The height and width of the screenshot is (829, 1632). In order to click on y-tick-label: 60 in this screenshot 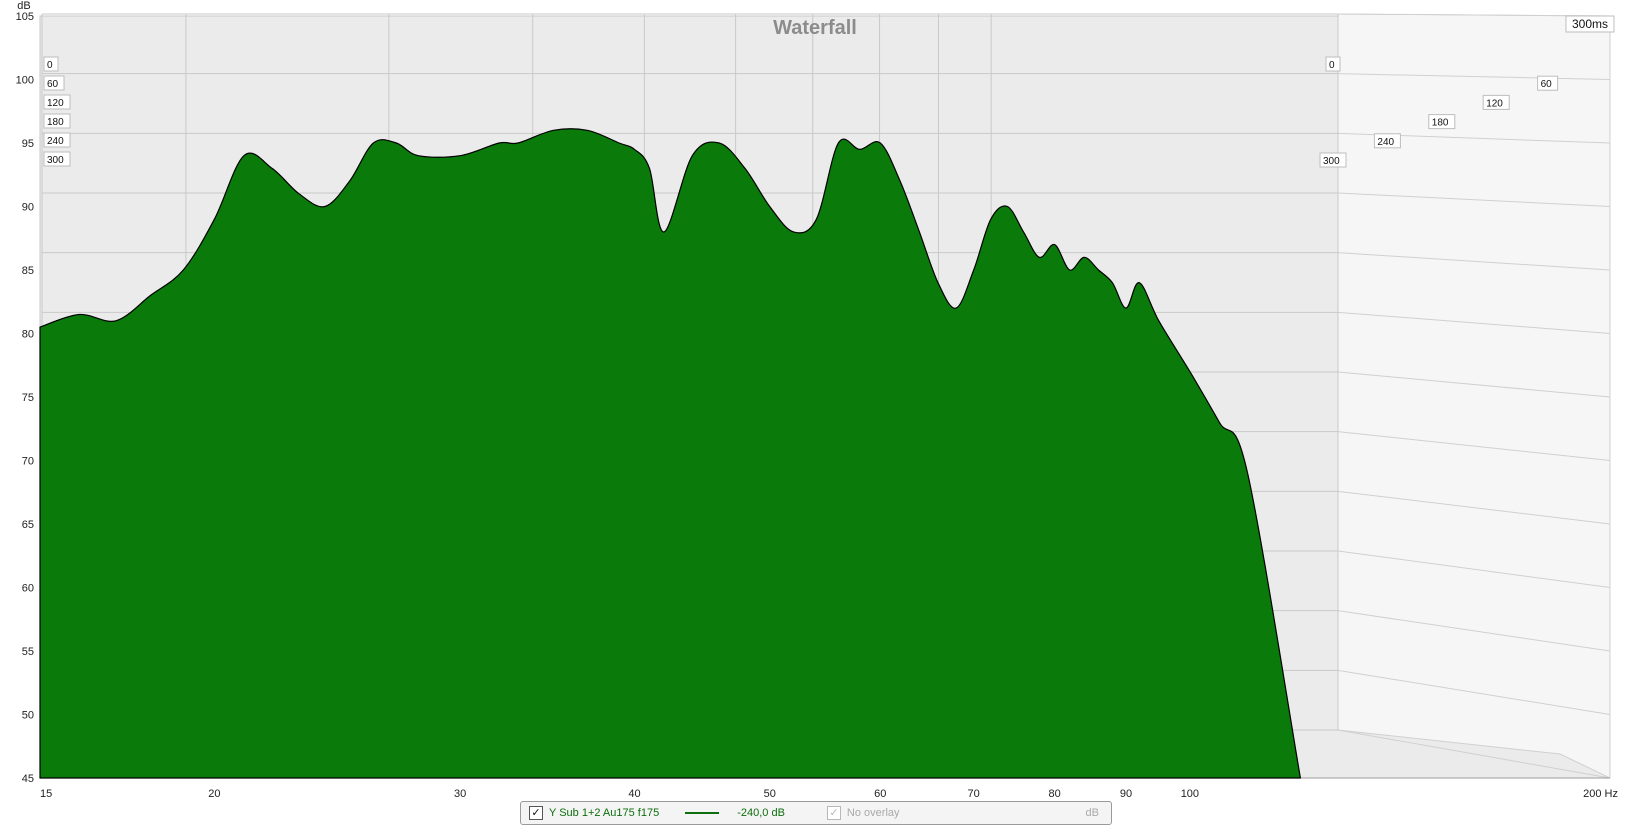, I will do `click(28, 589)`.